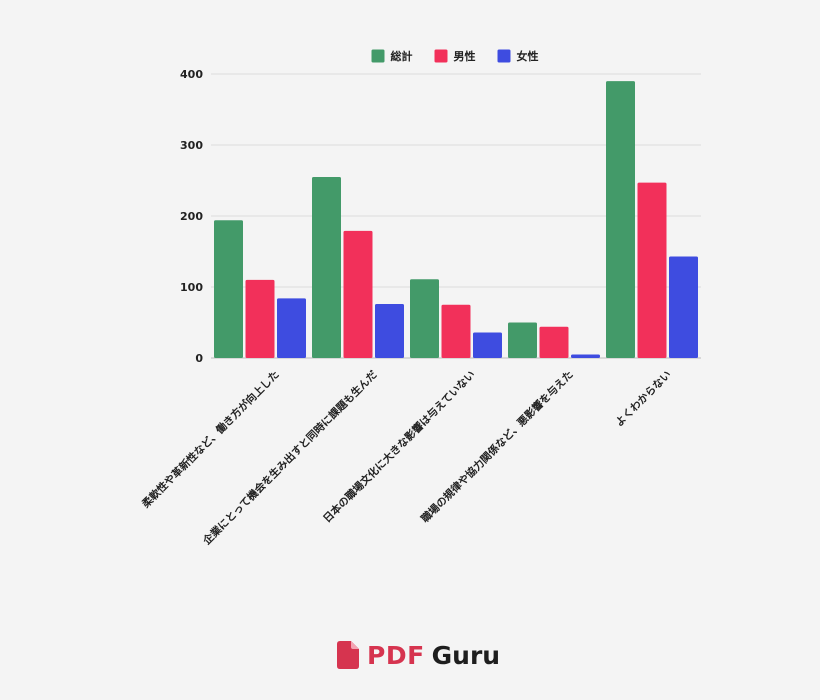  I want to click on legend-item: 男性, so click(455, 56).